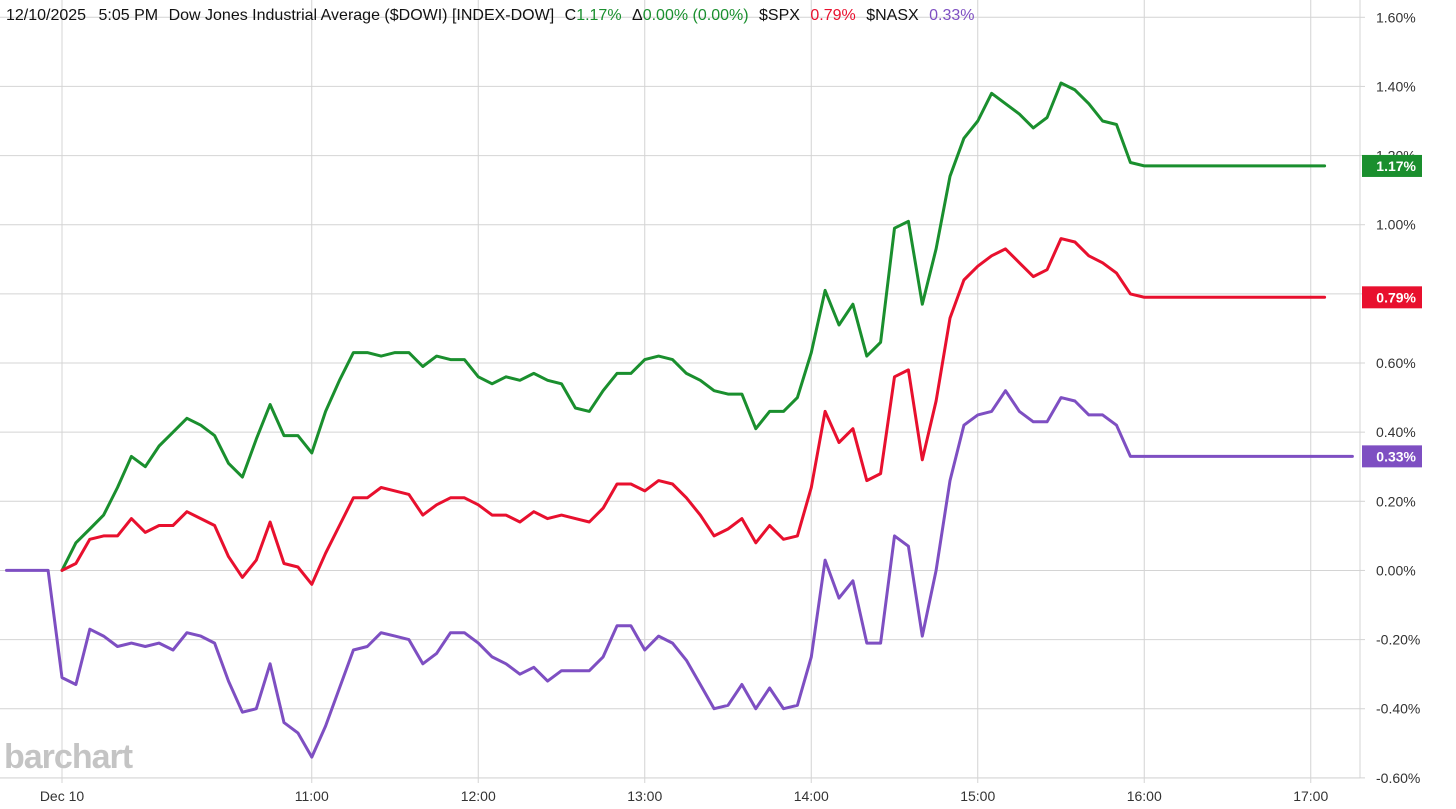 The width and height of the screenshot is (1456, 809). Describe the element at coordinates (696, 15) in the screenshot. I see `header-change-value: 0.00% (0.00%)` at that location.